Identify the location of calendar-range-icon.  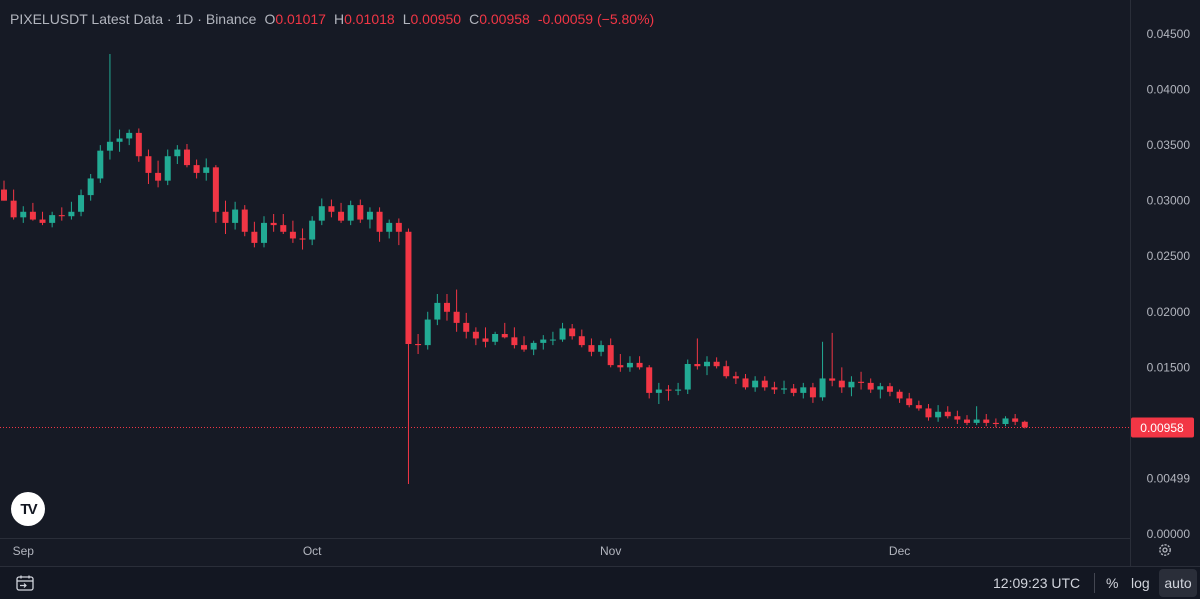
(25, 583).